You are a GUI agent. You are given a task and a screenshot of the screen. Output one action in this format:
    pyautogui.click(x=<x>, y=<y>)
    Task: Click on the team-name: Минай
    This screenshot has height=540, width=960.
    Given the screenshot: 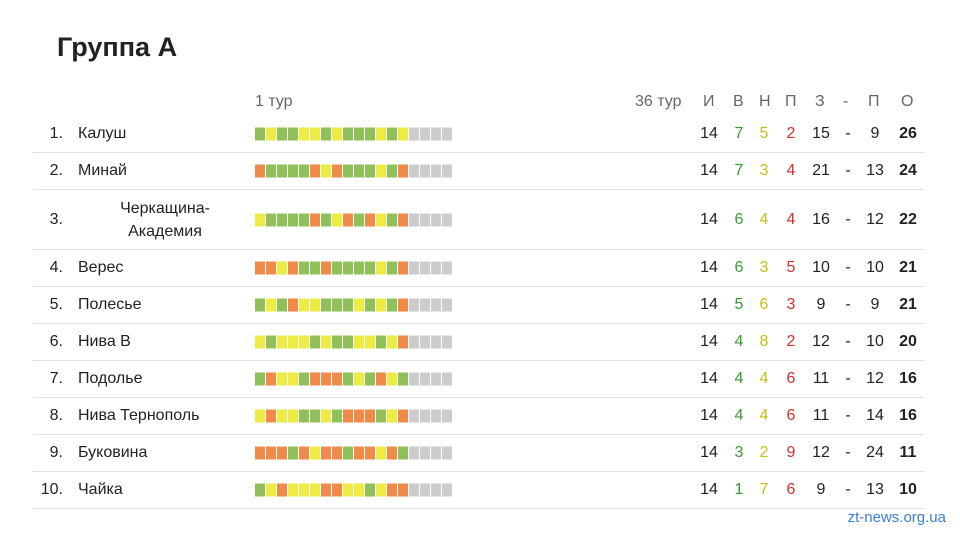 What is the action you would take?
    pyautogui.click(x=102, y=170)
    